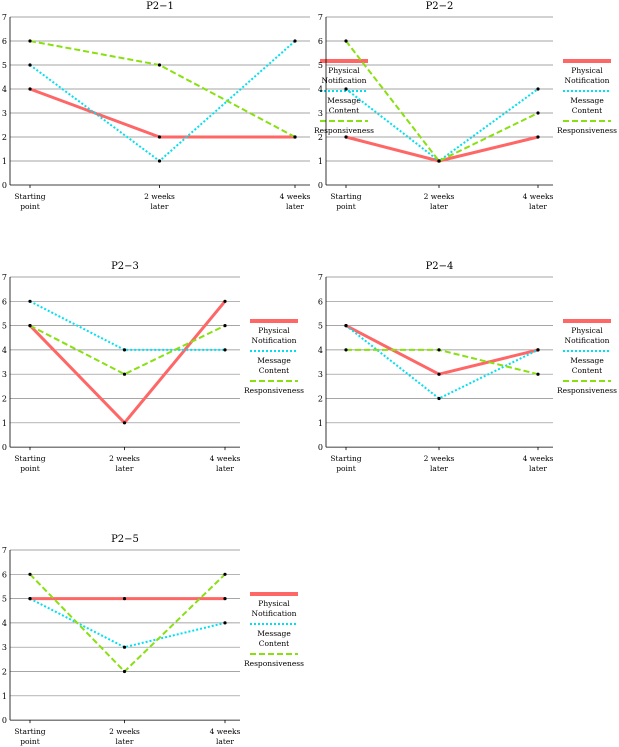 This screenshot has height=747, width=619. What do you see at coordinates (160, 6) in the screenshot?
I see `chart-title: P2−1` at bounding box center [160, 6].